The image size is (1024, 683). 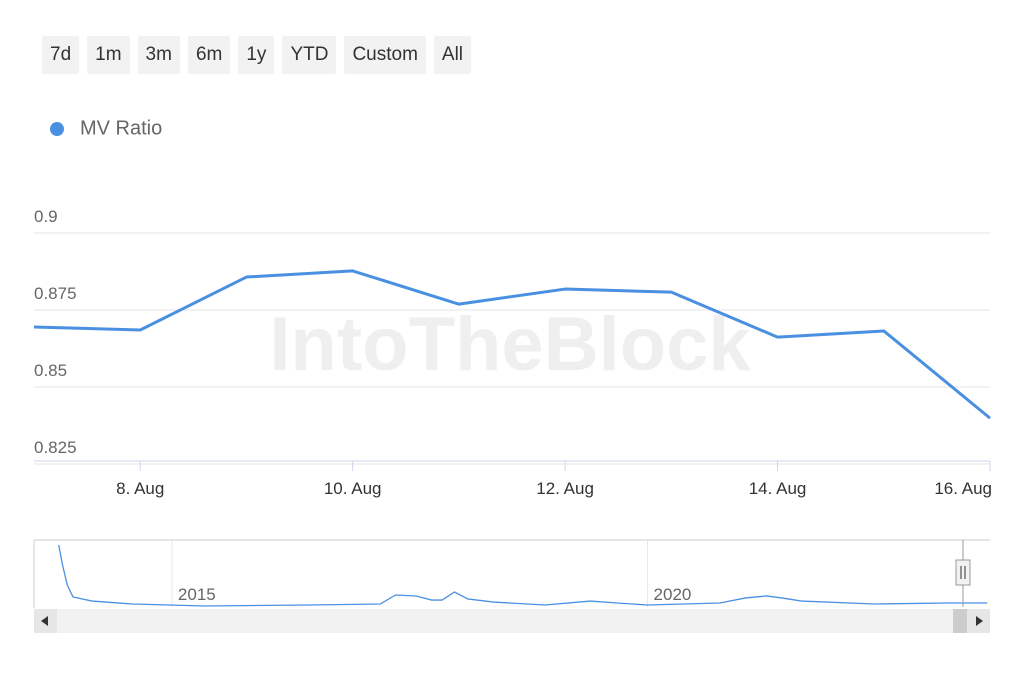 I want to click on y-tick-label: 0.875, so click(x=55, y=293).